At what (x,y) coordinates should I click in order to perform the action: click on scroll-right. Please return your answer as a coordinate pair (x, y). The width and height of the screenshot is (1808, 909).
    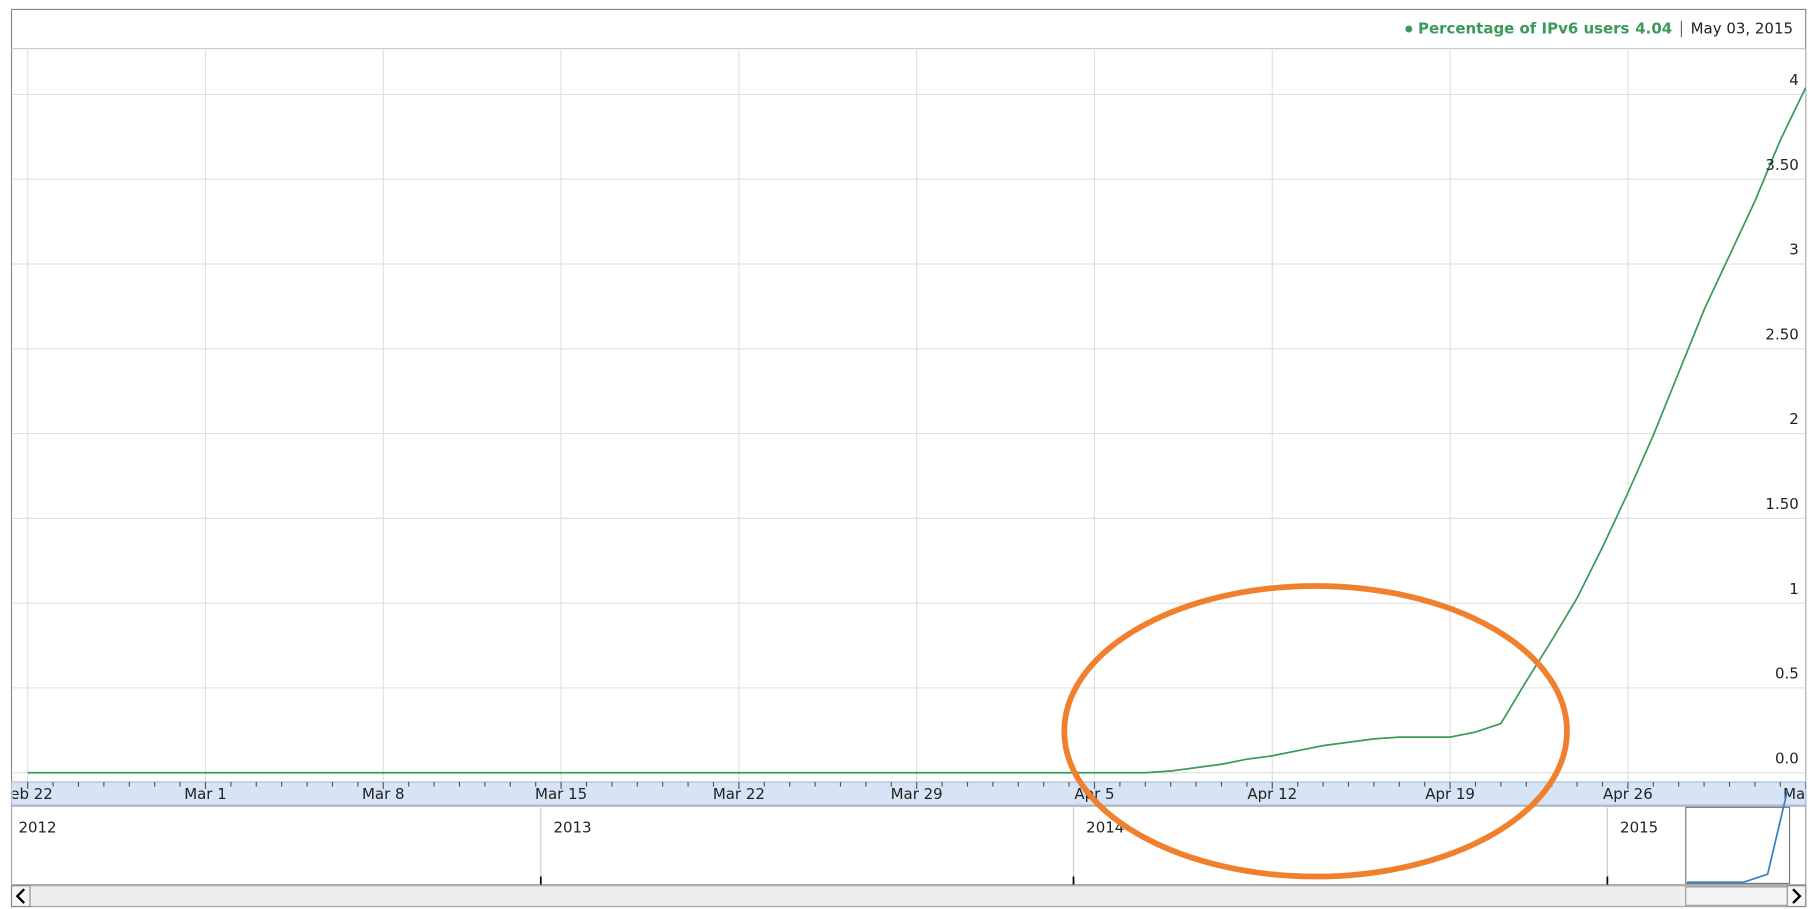
    Looking at the image, I should click on (1796, 896).